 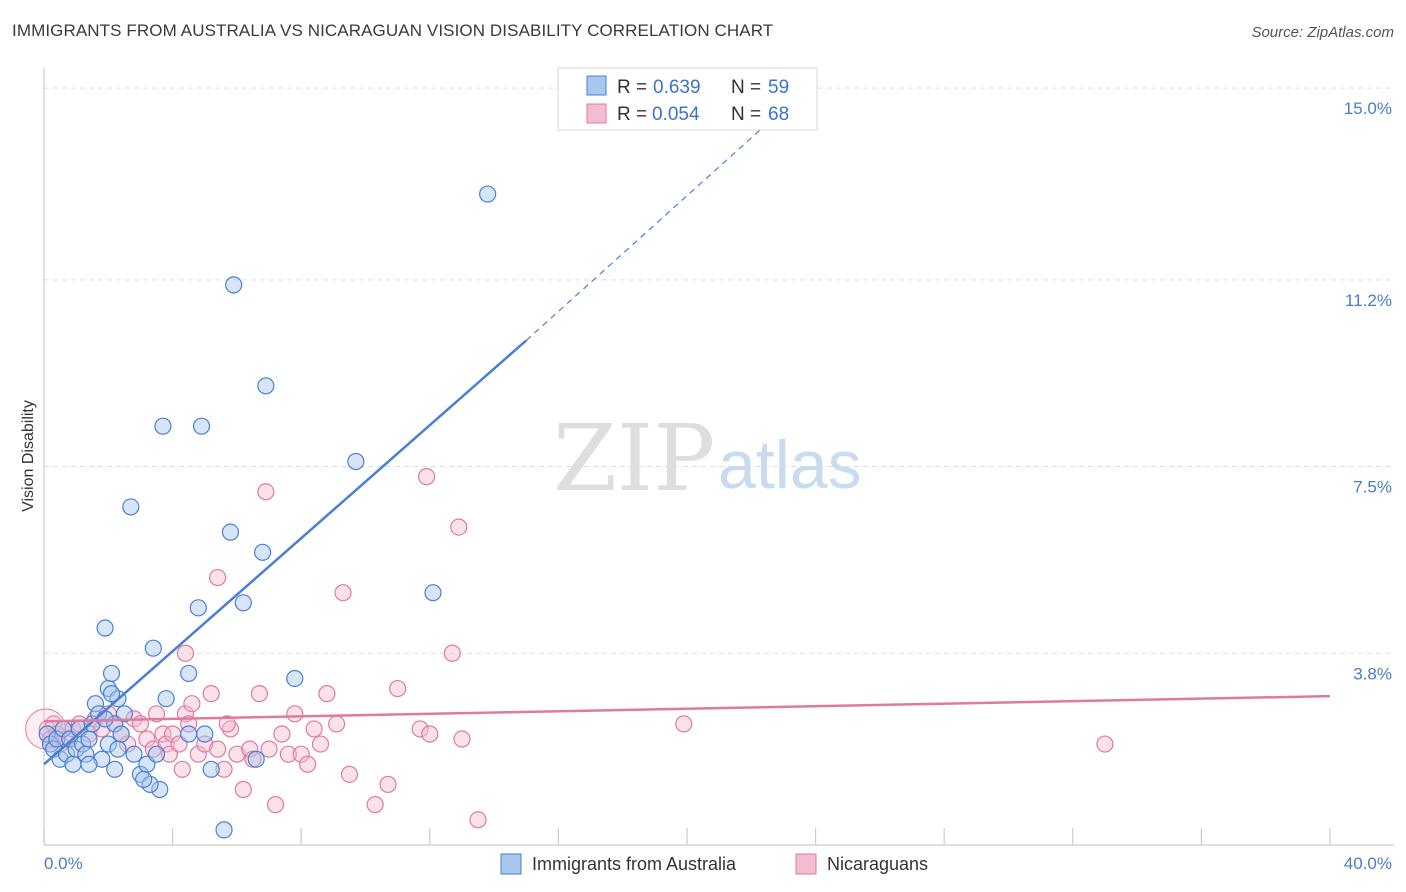 What do you see at coordinates (1372, 487) in the screenshot?
I see `y-tick-label: 7.5%` at bounding box center [1372, 487].